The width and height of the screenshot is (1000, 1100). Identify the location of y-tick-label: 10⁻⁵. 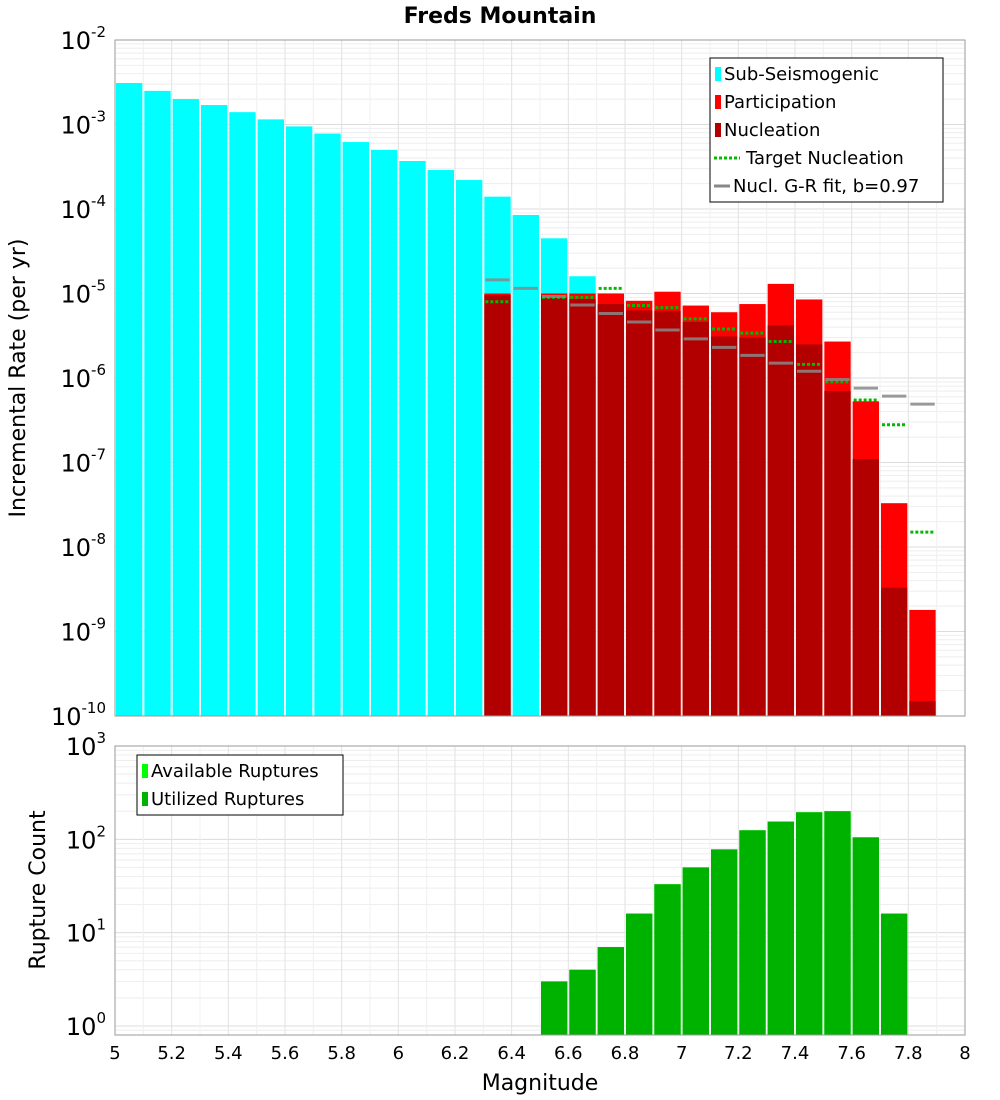
(83, 293).